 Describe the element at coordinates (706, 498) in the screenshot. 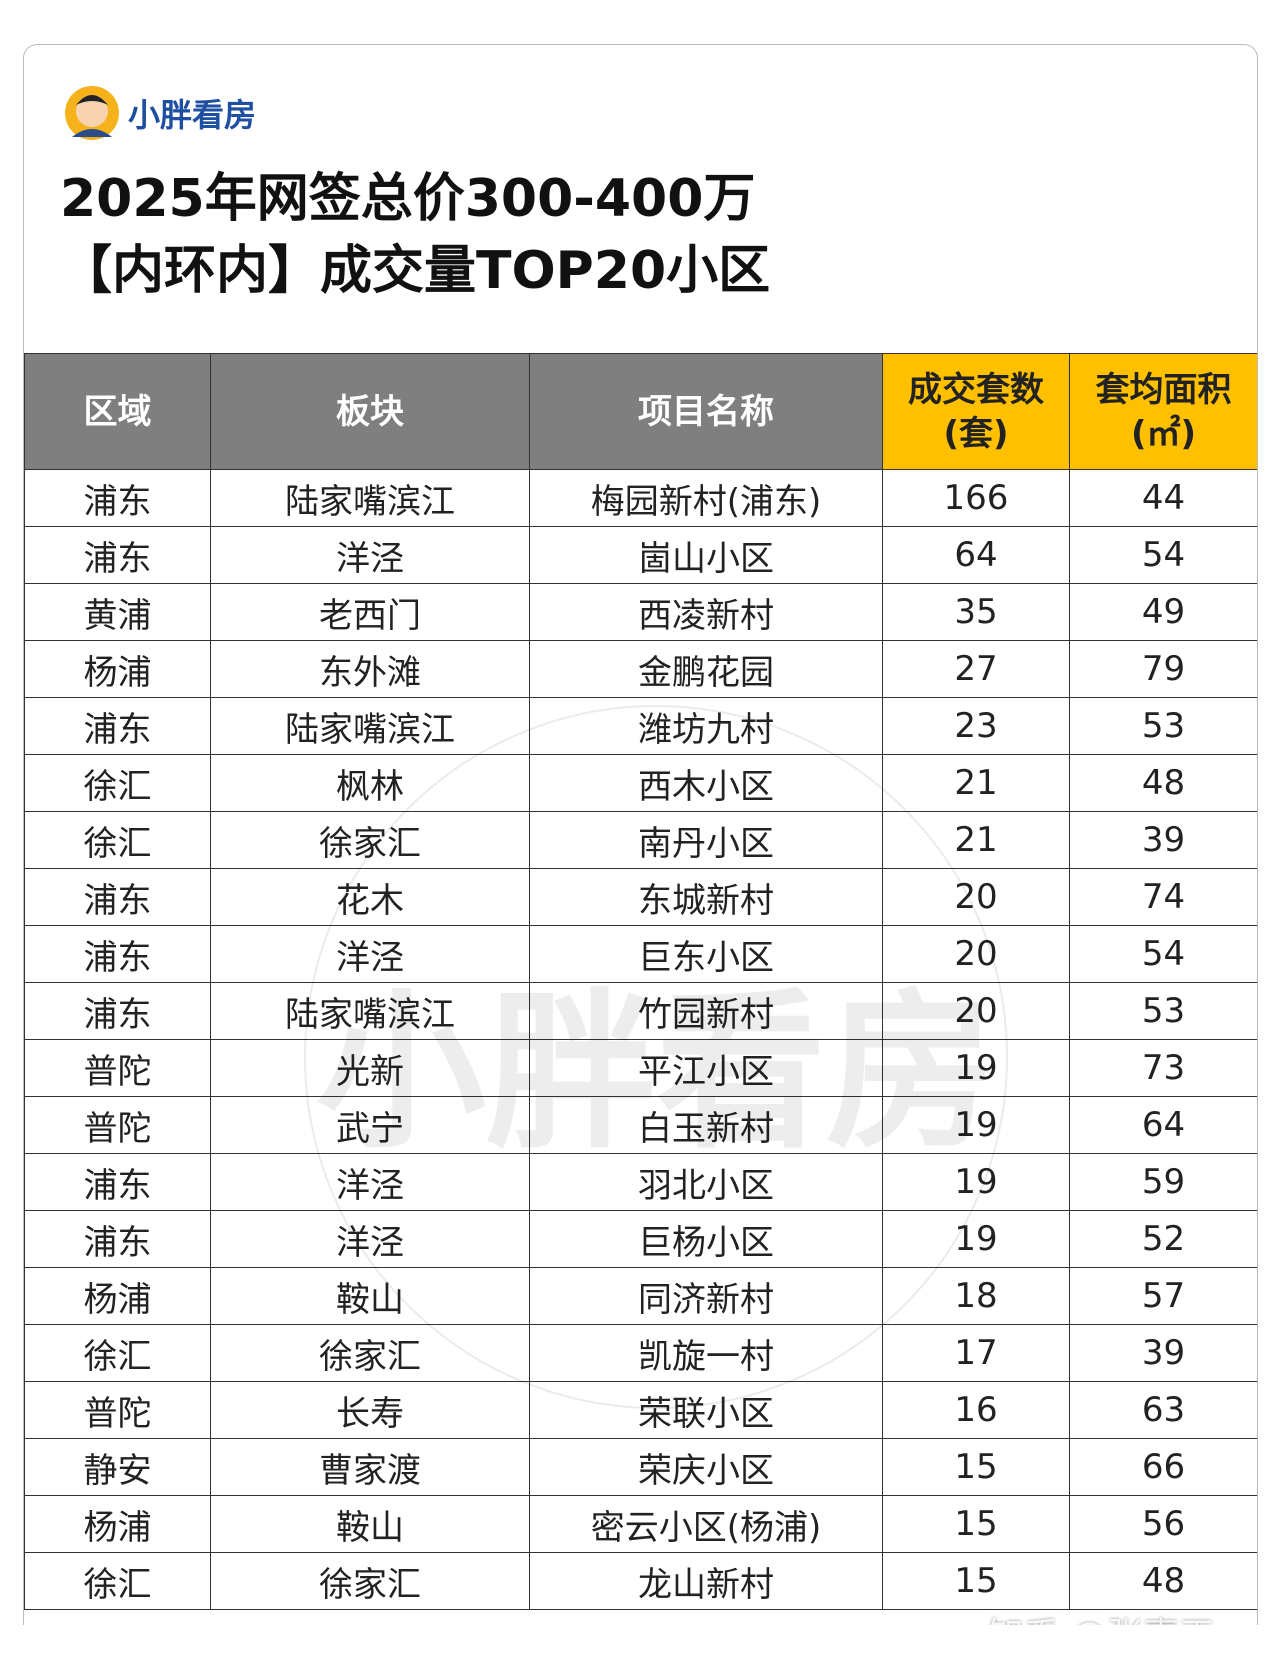

I see `table-cell: 梅园新村(浦东)` at that location.